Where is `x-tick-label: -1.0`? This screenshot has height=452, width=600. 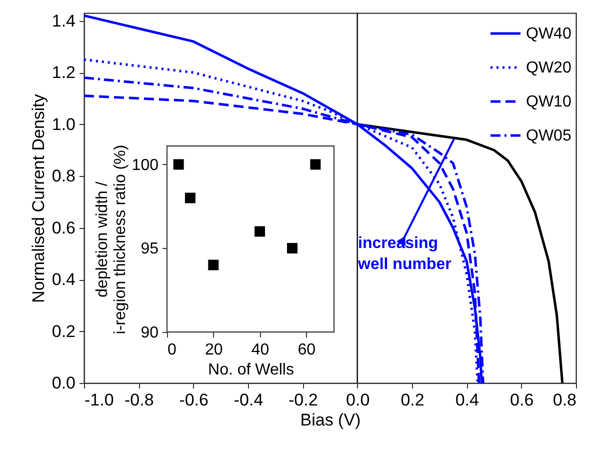 x-tick-label: -1.0 is located at coordinates (99, 400).